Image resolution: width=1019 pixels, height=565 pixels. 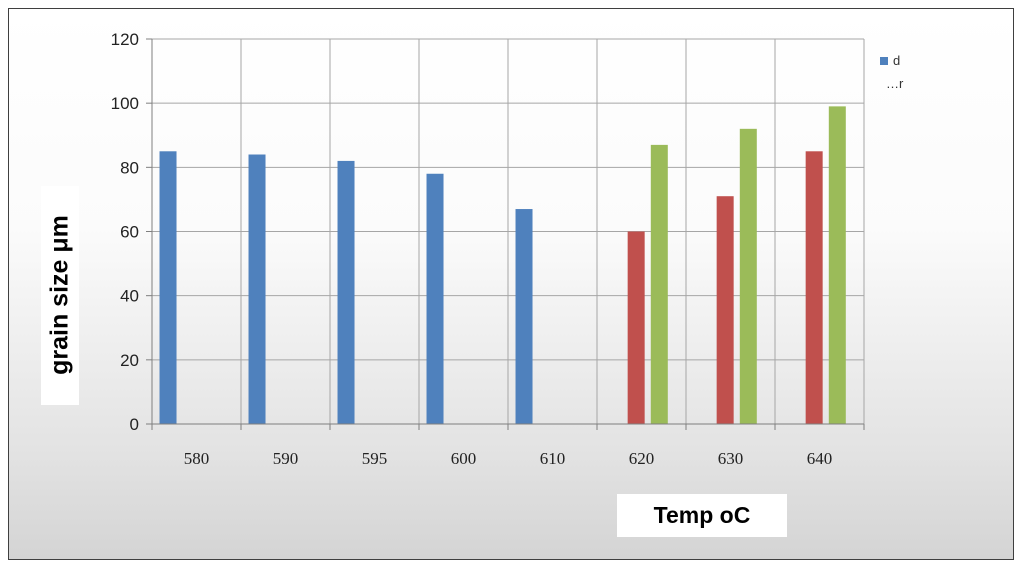 What do you see at coordinates (125, 103) in the screenshot?
I see `y-tick-label: 100` at bounding box center [125, 103].